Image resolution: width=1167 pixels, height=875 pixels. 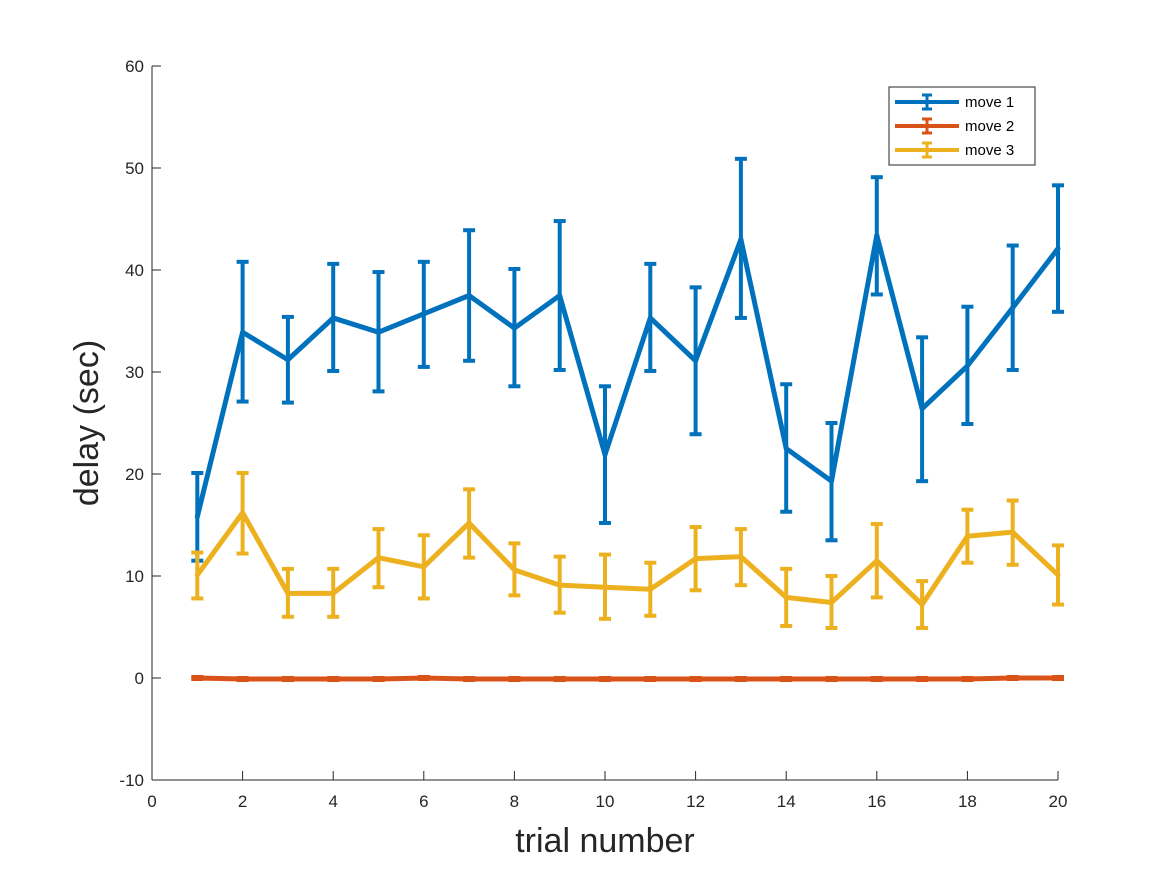 I want to click on legend-item: move 3, so click(x=954, y=150).